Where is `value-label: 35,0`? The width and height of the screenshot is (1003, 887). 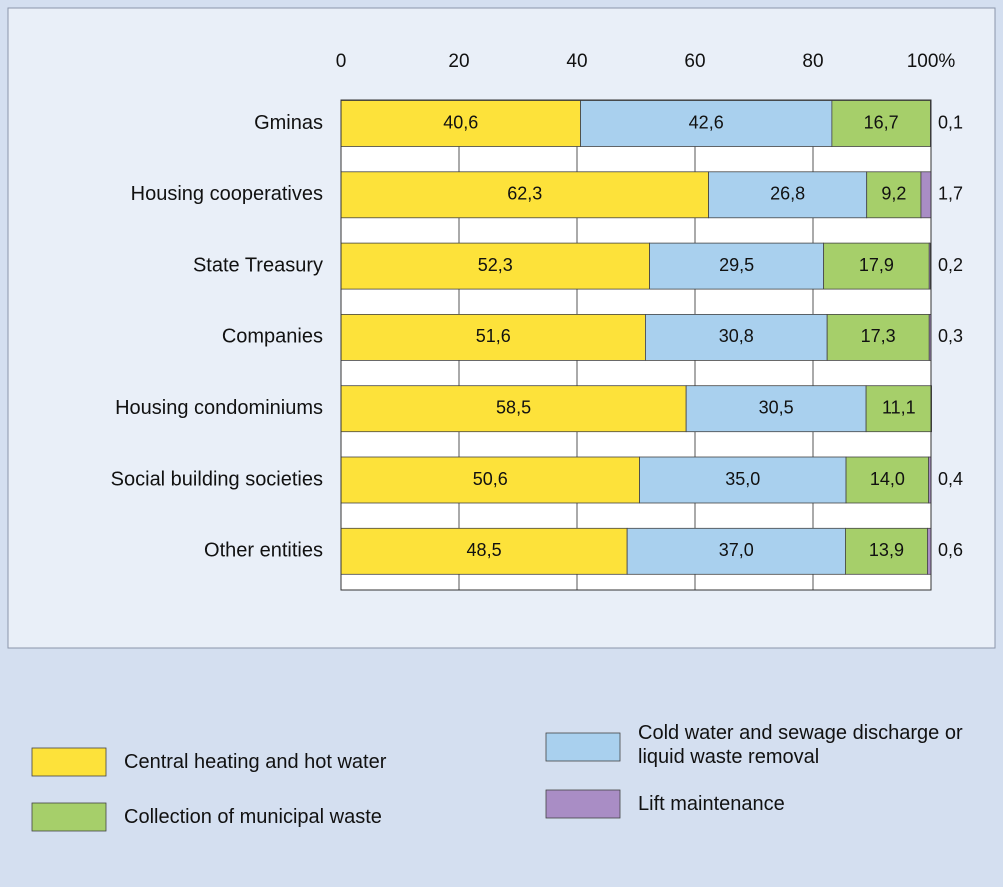
value-label: 35,0 is located at coordinates (742, 479).